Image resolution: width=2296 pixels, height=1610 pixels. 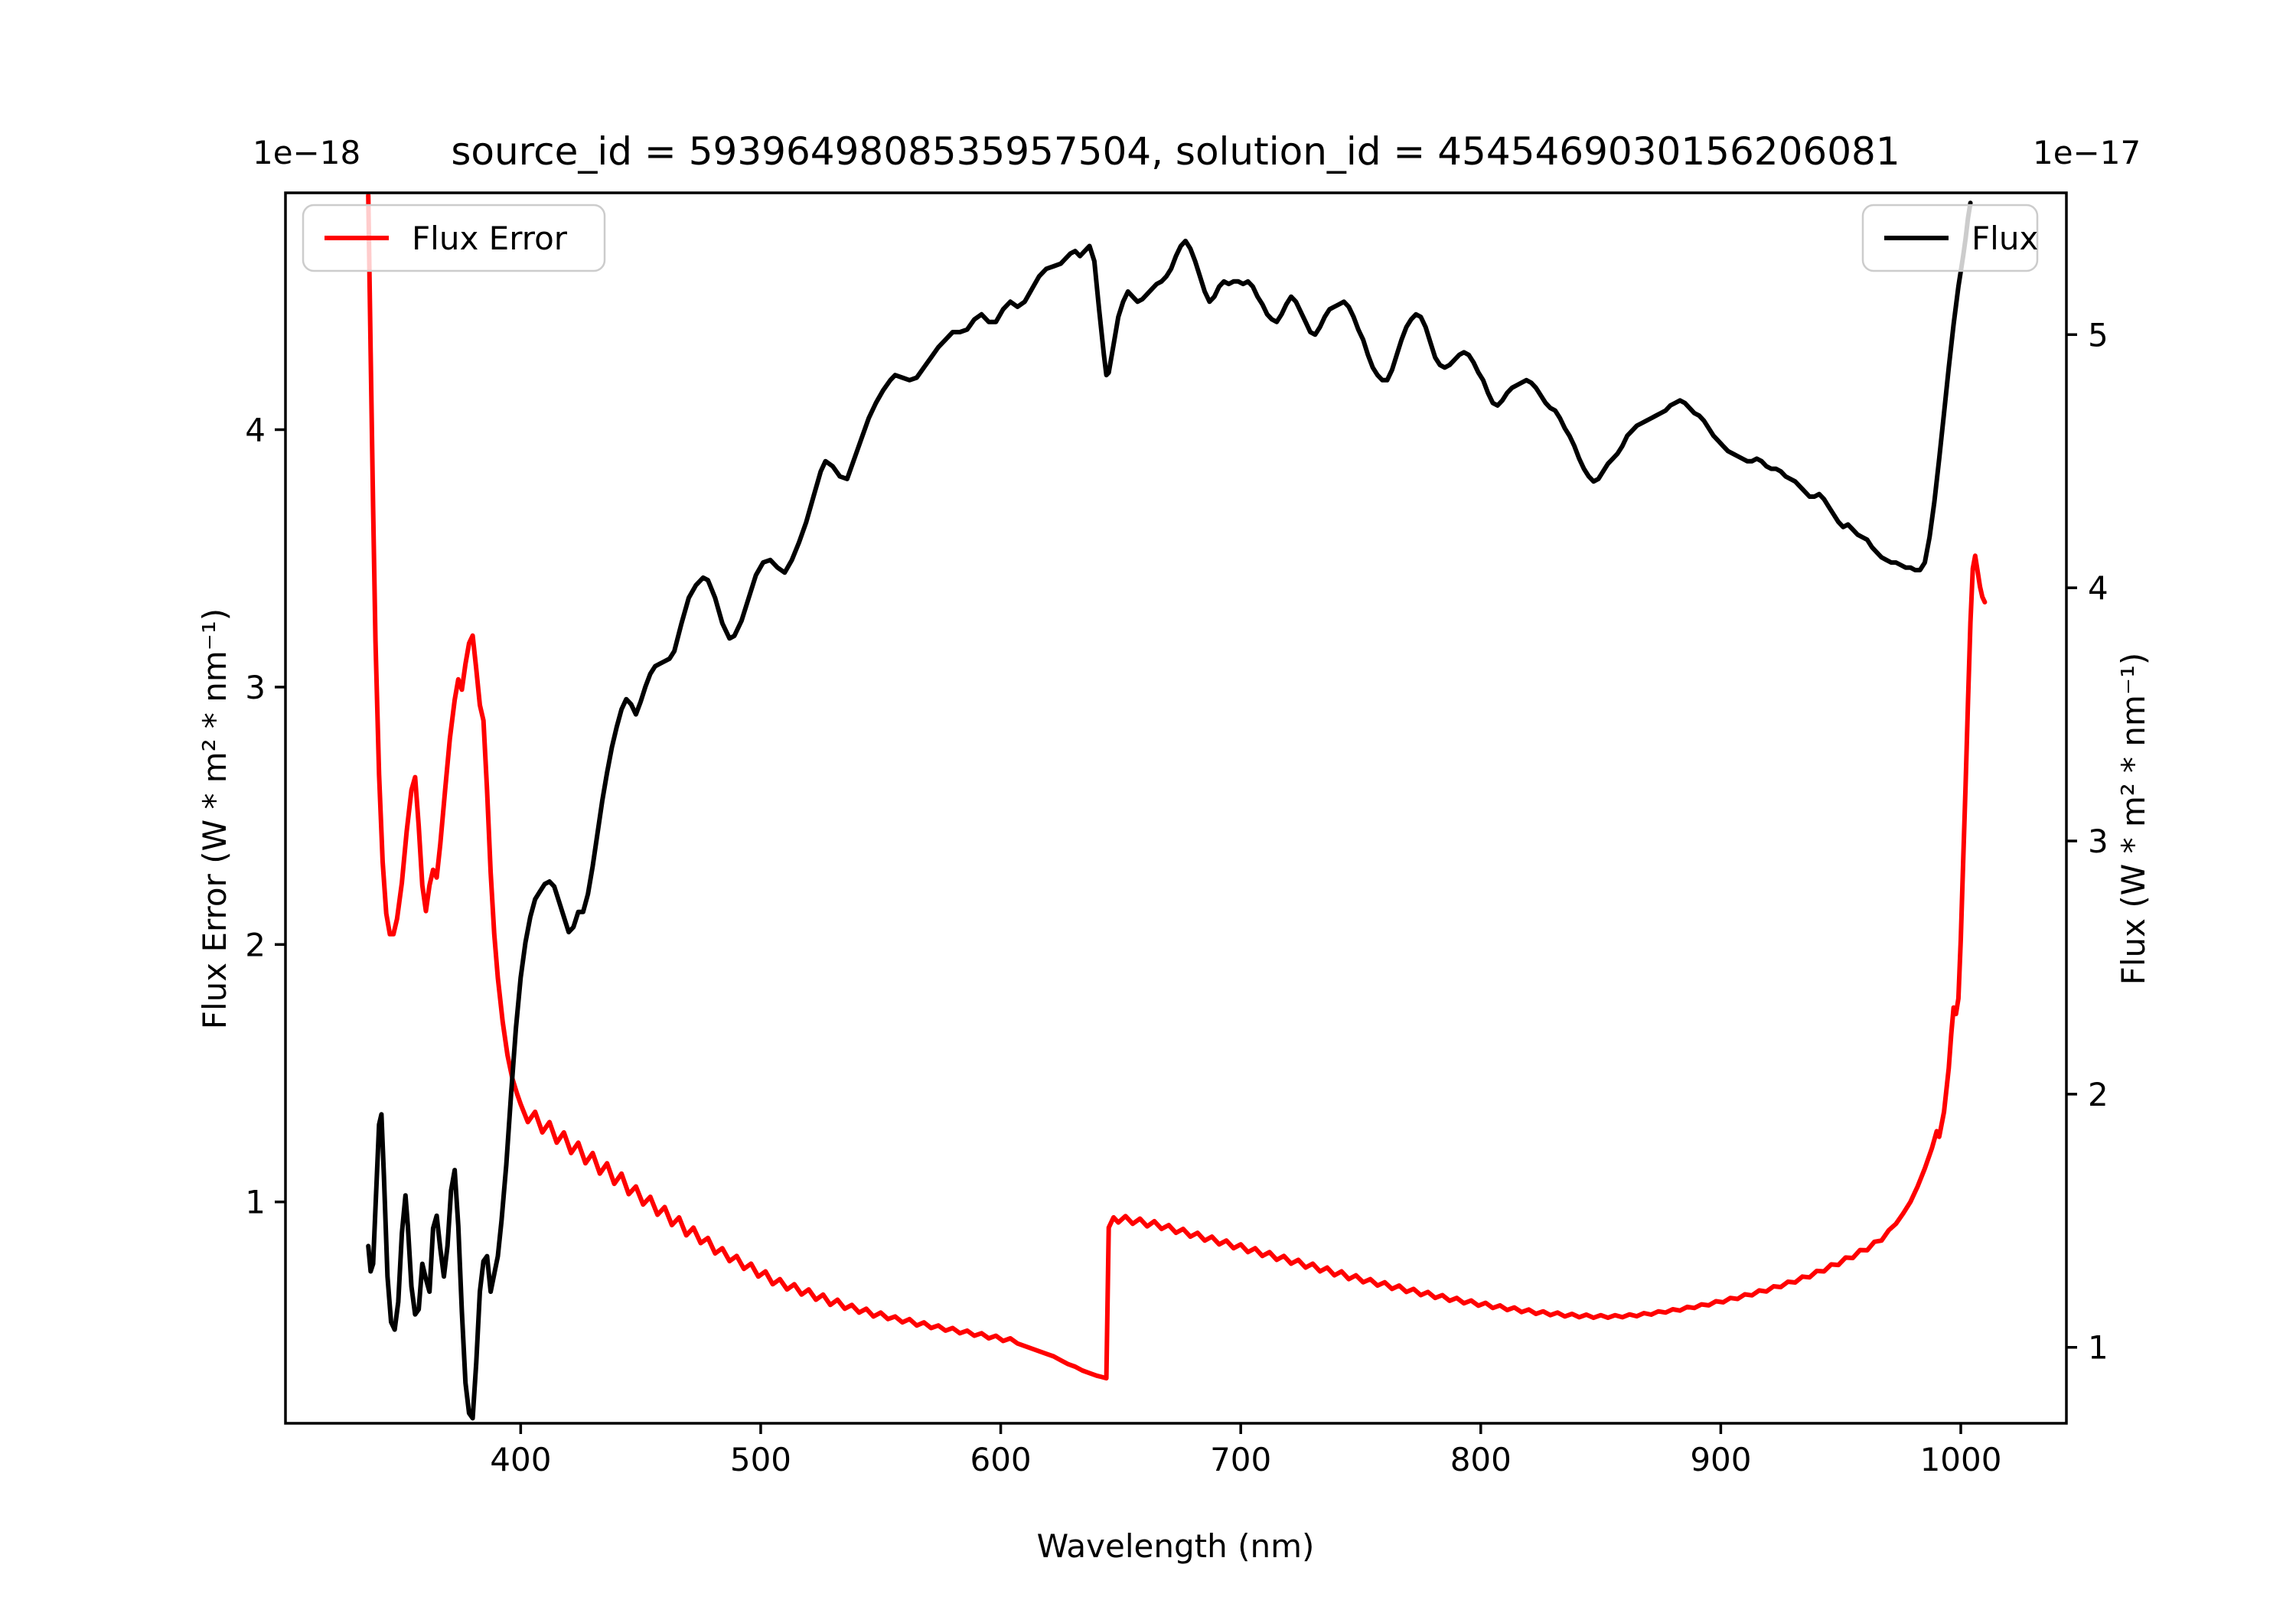 What do you see at coordinates (2133, 820) in the screenshot?
I see `y-right-axis-label: Flux (W * m² * nm⁻¹)` at bounding box center [2133, 820].